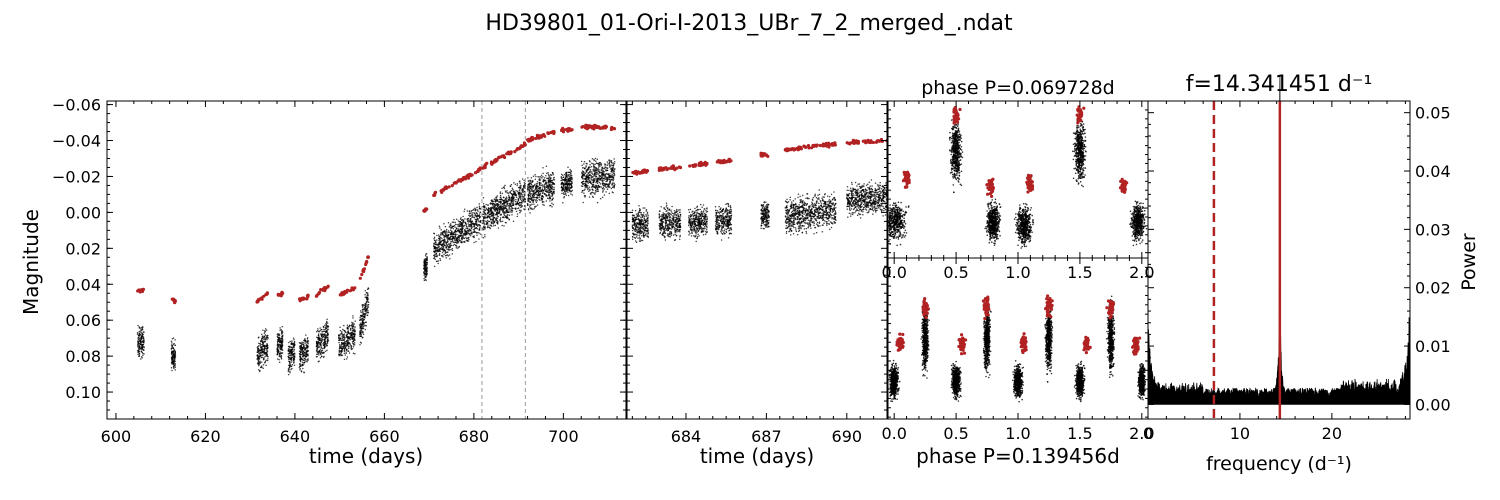 The image size is (1500, 500). Describe the element at coordinates (31, 262) in the screenshot. I see `light-curve-ylabel: Magnitude` at that location.